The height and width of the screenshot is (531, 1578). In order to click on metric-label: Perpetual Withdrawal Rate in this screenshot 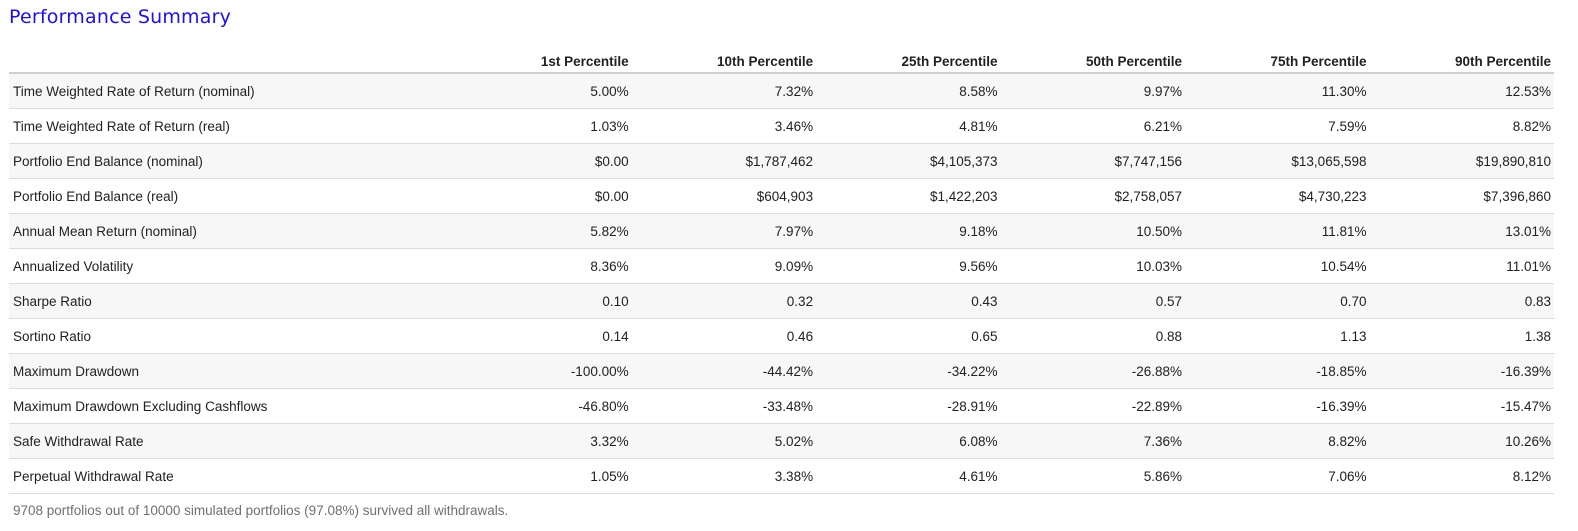, I will do `click(230, 476)`.